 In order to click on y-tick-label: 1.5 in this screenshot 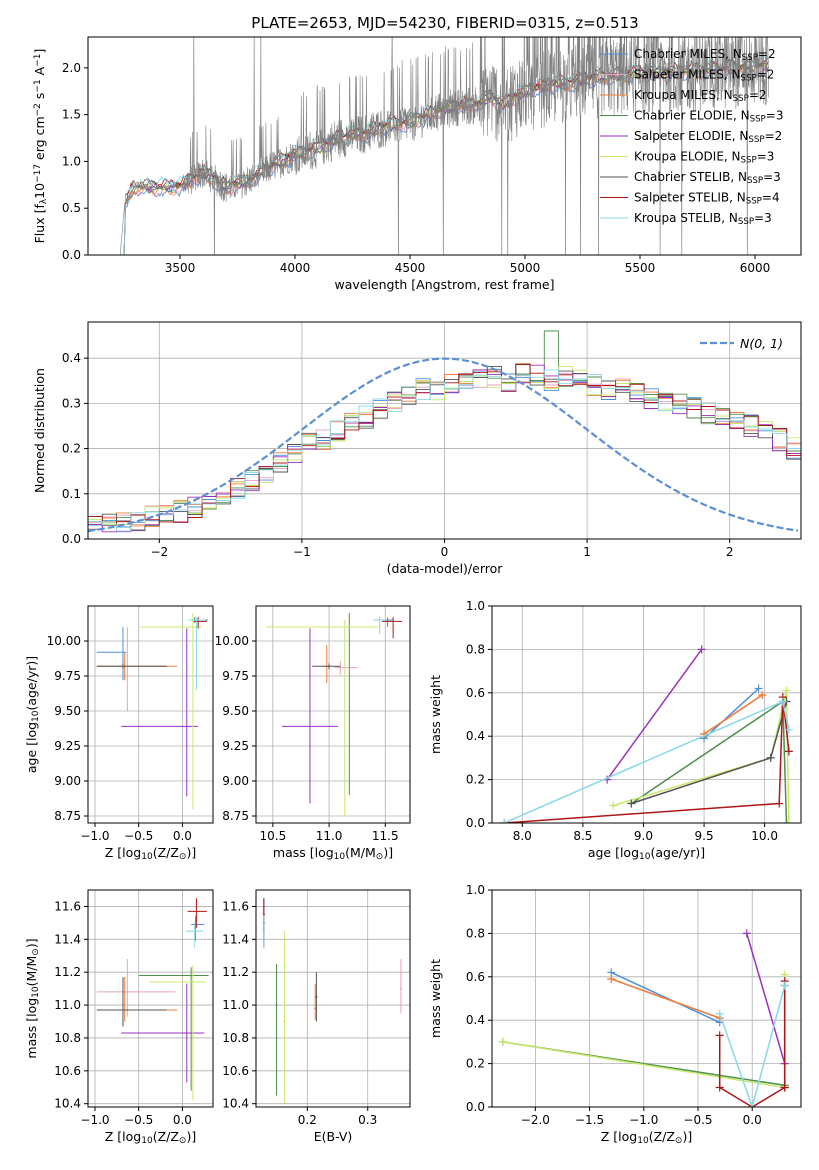, I will do `click(71, 115)`.